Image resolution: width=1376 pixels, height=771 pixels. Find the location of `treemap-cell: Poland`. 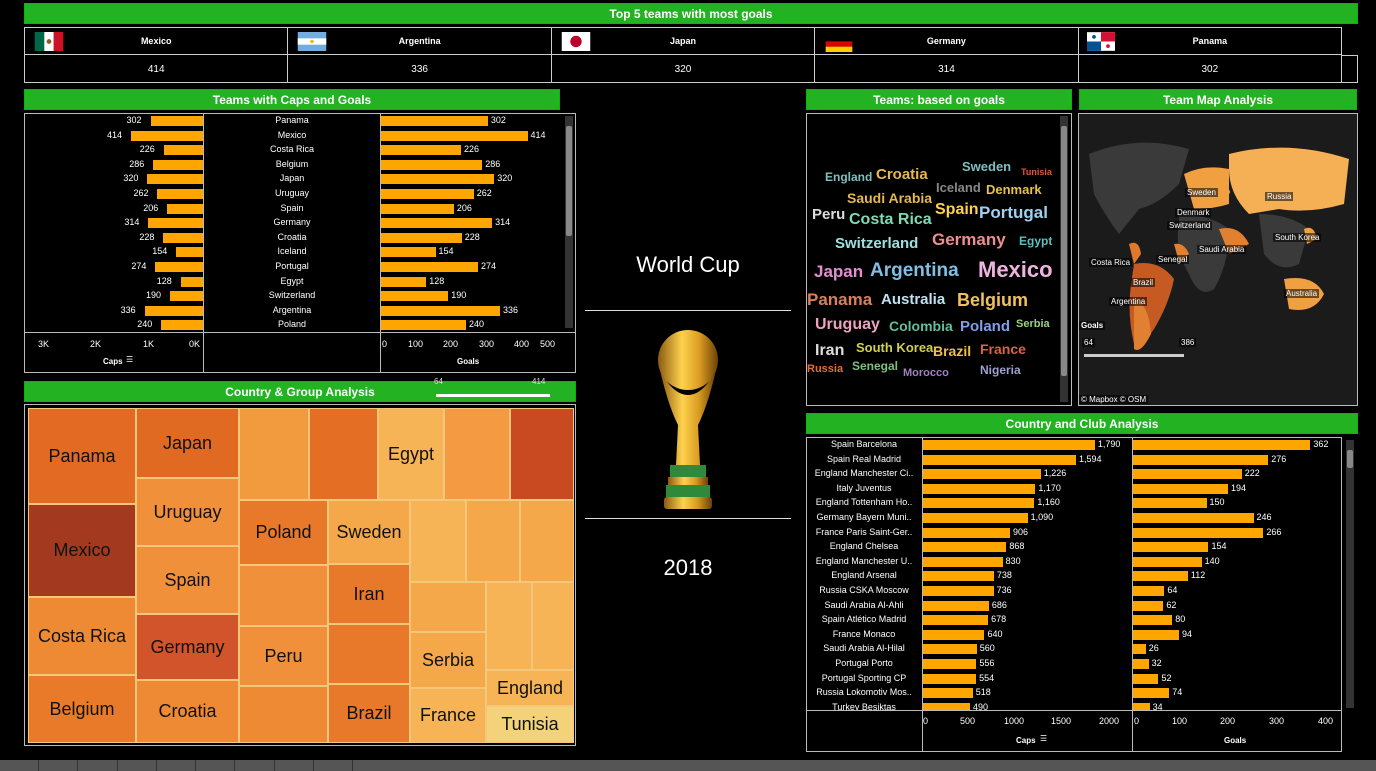

treemap-cell: Poland is located at coordinates (283, 532).